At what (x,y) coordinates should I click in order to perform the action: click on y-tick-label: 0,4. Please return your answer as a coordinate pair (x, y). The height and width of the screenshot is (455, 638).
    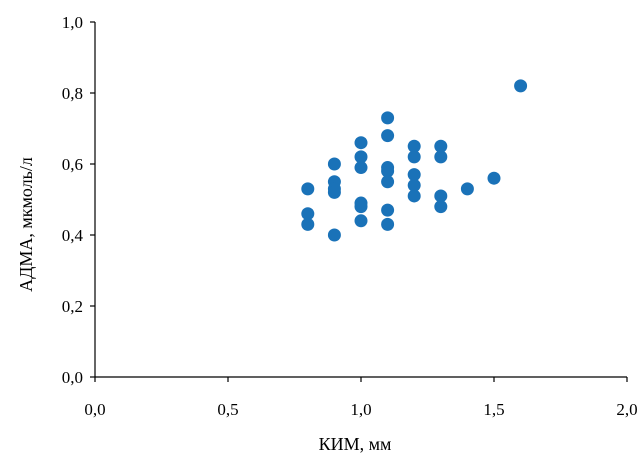
    Looking at the image, I should click on (73, 235).